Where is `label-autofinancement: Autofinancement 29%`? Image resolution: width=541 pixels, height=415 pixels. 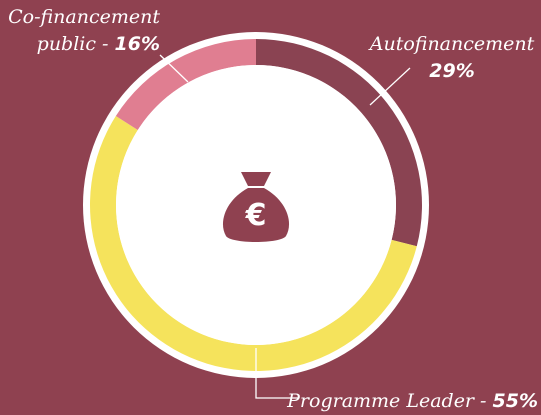 label-autofinancement: Autofinancement 29% is located at coordinates (451, 58).